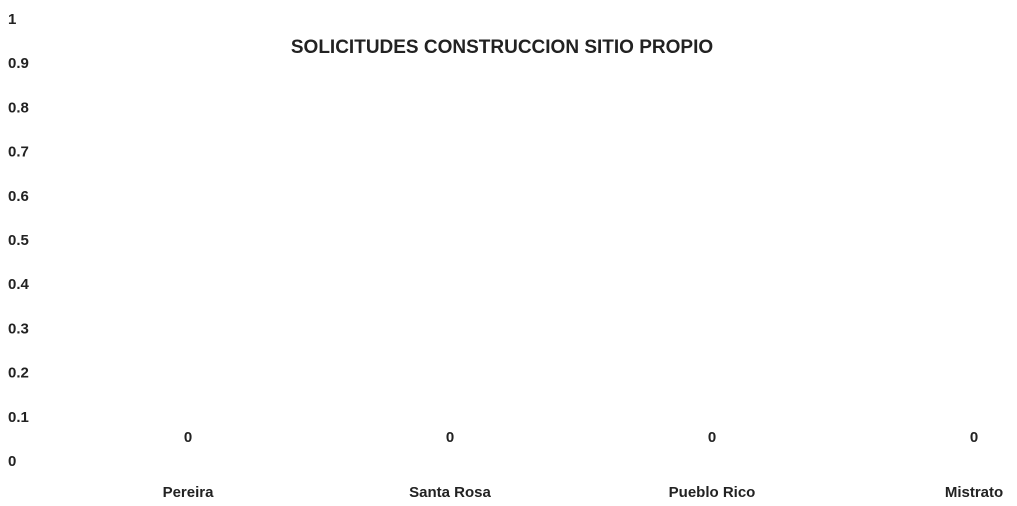  What do you see at coordinates (189, 492) in the screenshot?
I see `x-tick-label: Pereira` at bounding box center [189, 492].